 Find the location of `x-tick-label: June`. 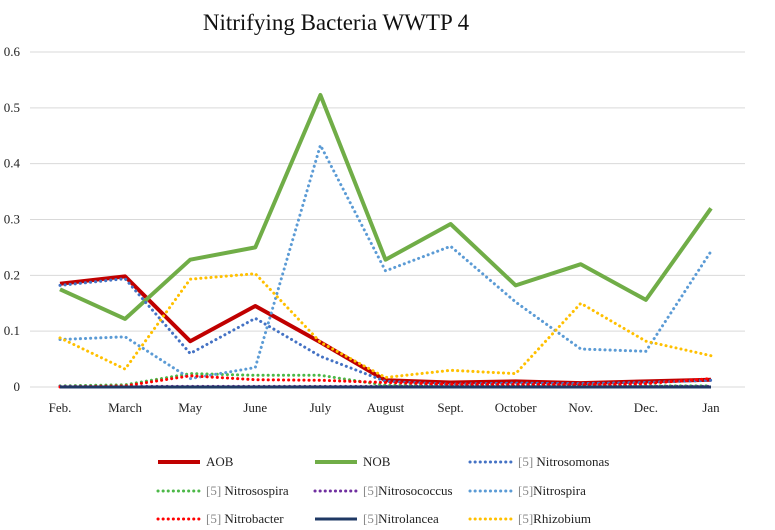

x-tick-label: June is located at coordinates (255, 407).